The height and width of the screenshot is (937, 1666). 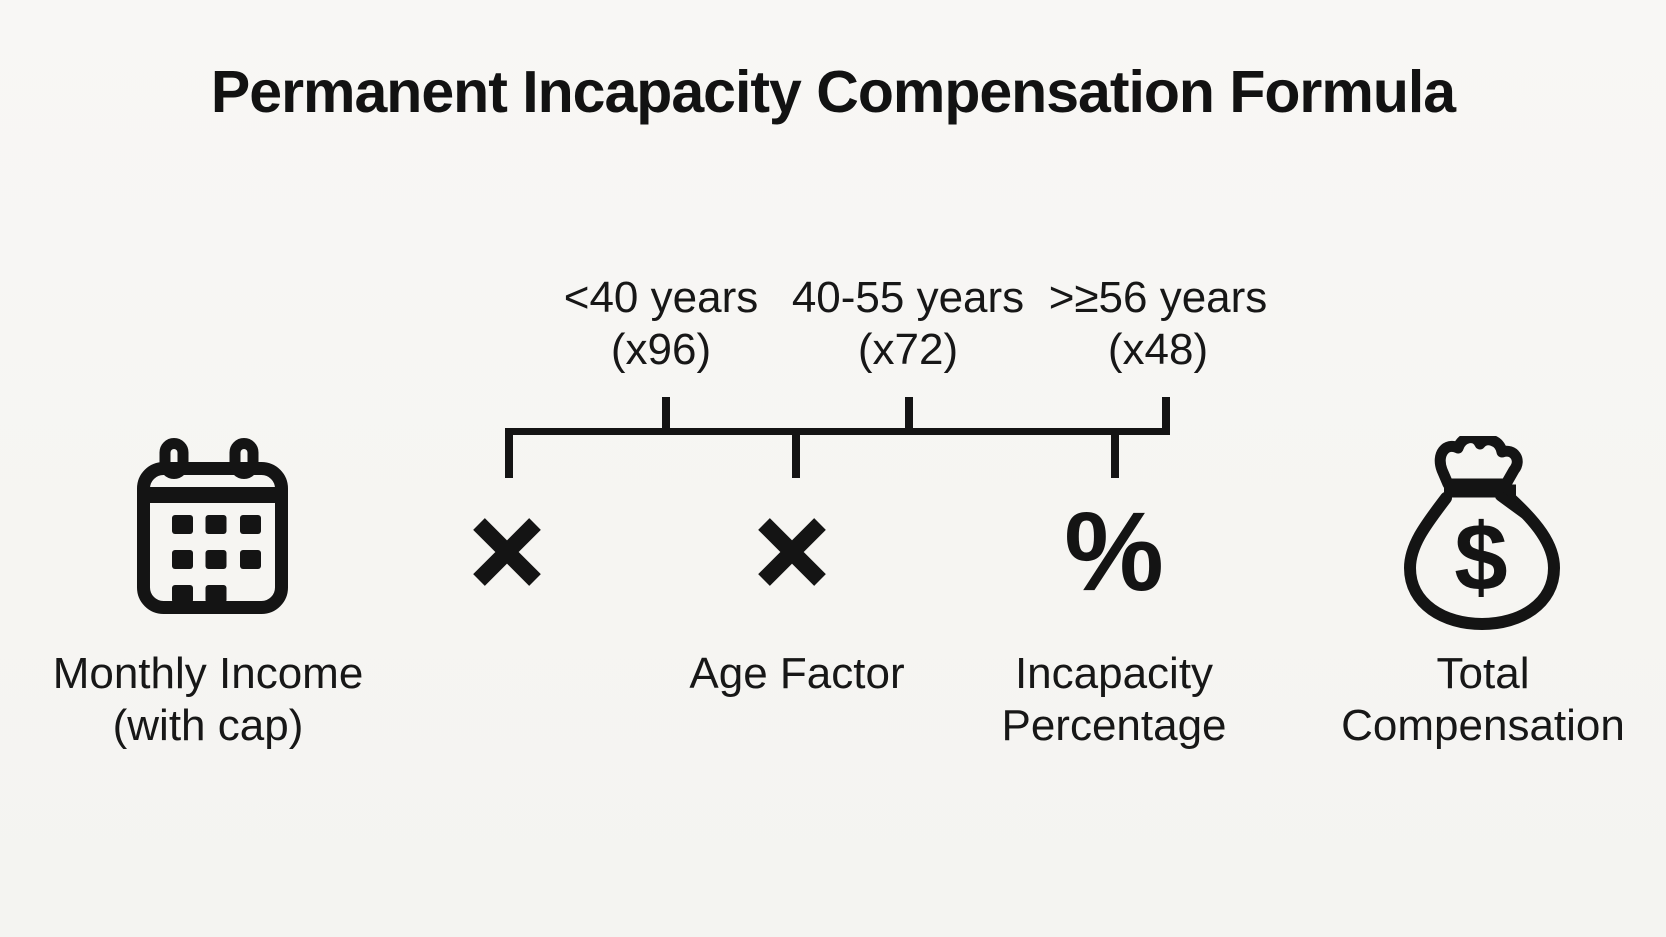 What do you see at coordinates (208, 700) in the screenshot?
I see `monthly-income-label: Monthly Income (with cap)` at bounding box center [208, 700].